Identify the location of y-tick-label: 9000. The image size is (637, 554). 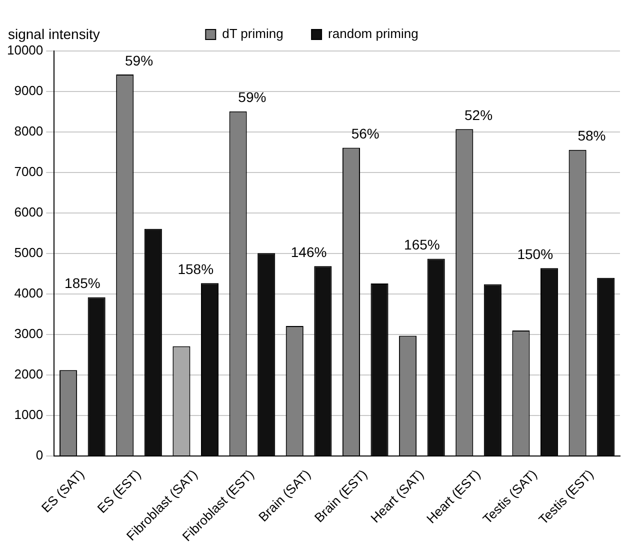
(29, 90).